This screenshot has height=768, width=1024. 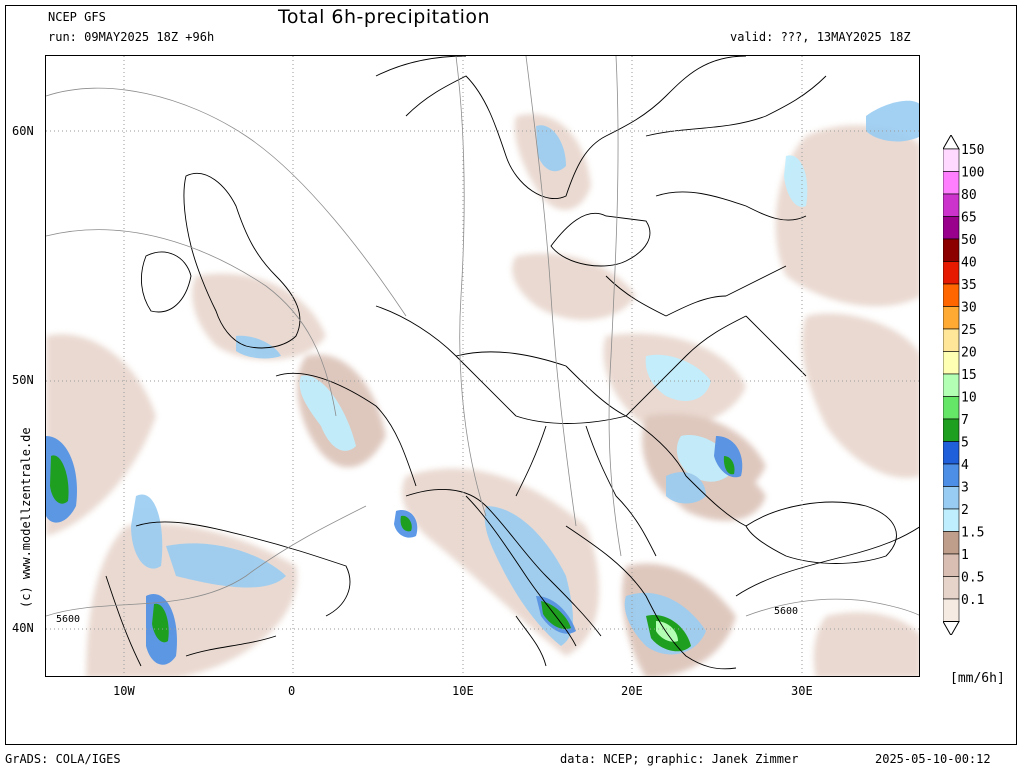 What do you see at coordinates (969, 218) in the screenshot?
I see `legend-tick-label: 65` at bounding box center [969, 218].